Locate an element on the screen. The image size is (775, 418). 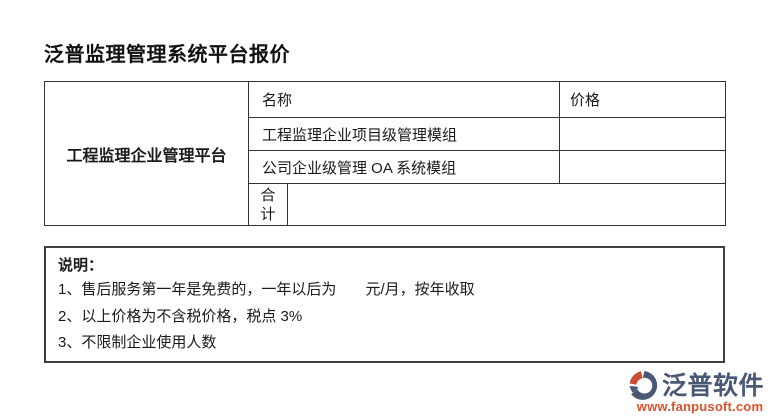
note-item-3: 3、不限制企业使用人数 is located at coordinates (137, 342).